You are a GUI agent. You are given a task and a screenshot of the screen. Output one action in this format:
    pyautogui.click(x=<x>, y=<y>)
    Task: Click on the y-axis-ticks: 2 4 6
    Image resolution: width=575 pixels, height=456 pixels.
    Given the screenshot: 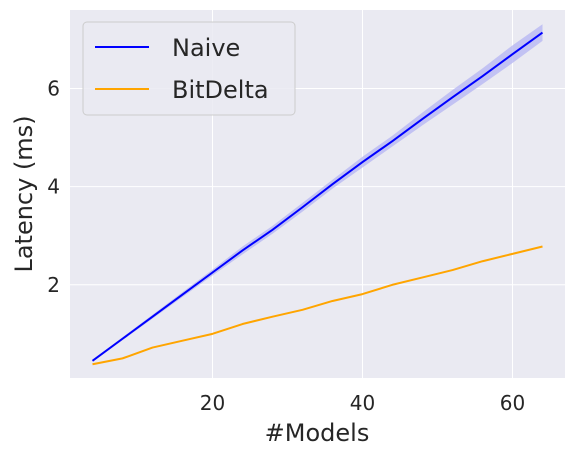 What is the action you would take?
    pyautogui.click(x=53, y=187)
    